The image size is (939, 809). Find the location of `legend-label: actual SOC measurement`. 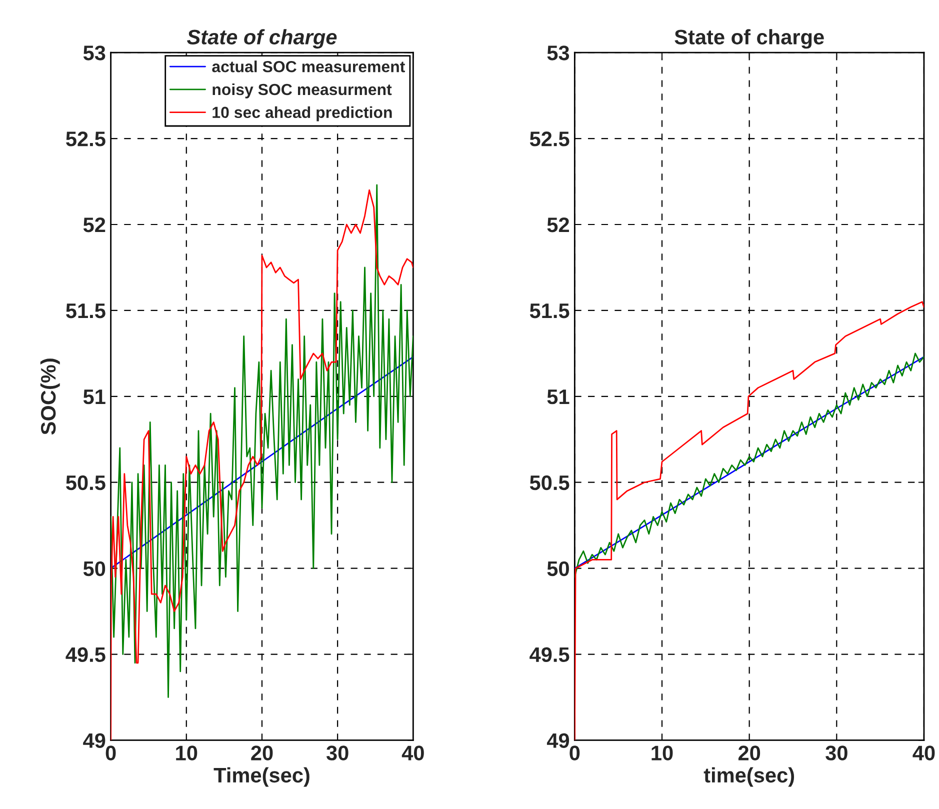

legend-label: actual SOC measurement is located at coordinates (308, 66).